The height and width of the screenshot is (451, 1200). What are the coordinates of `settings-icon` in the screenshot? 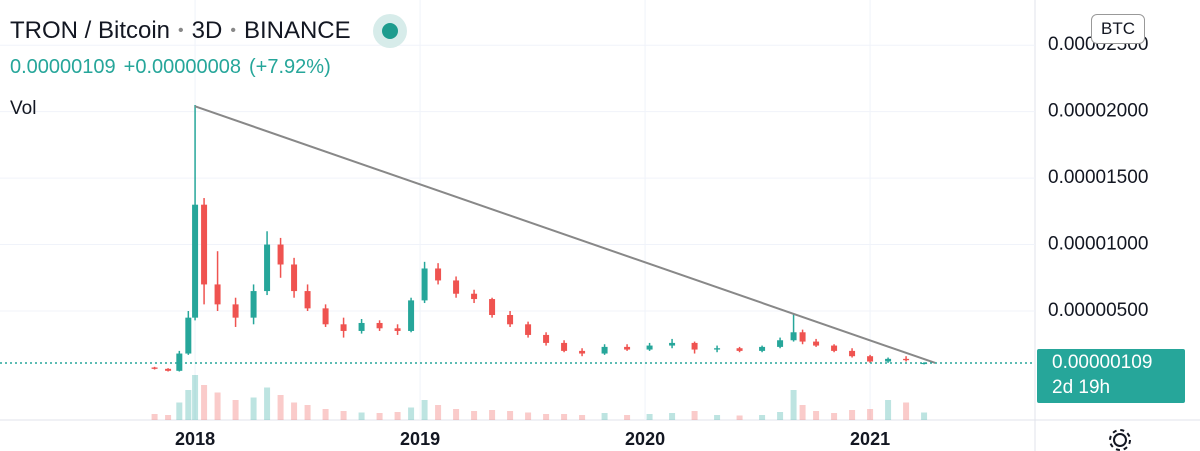 It's located at (1120, 440).